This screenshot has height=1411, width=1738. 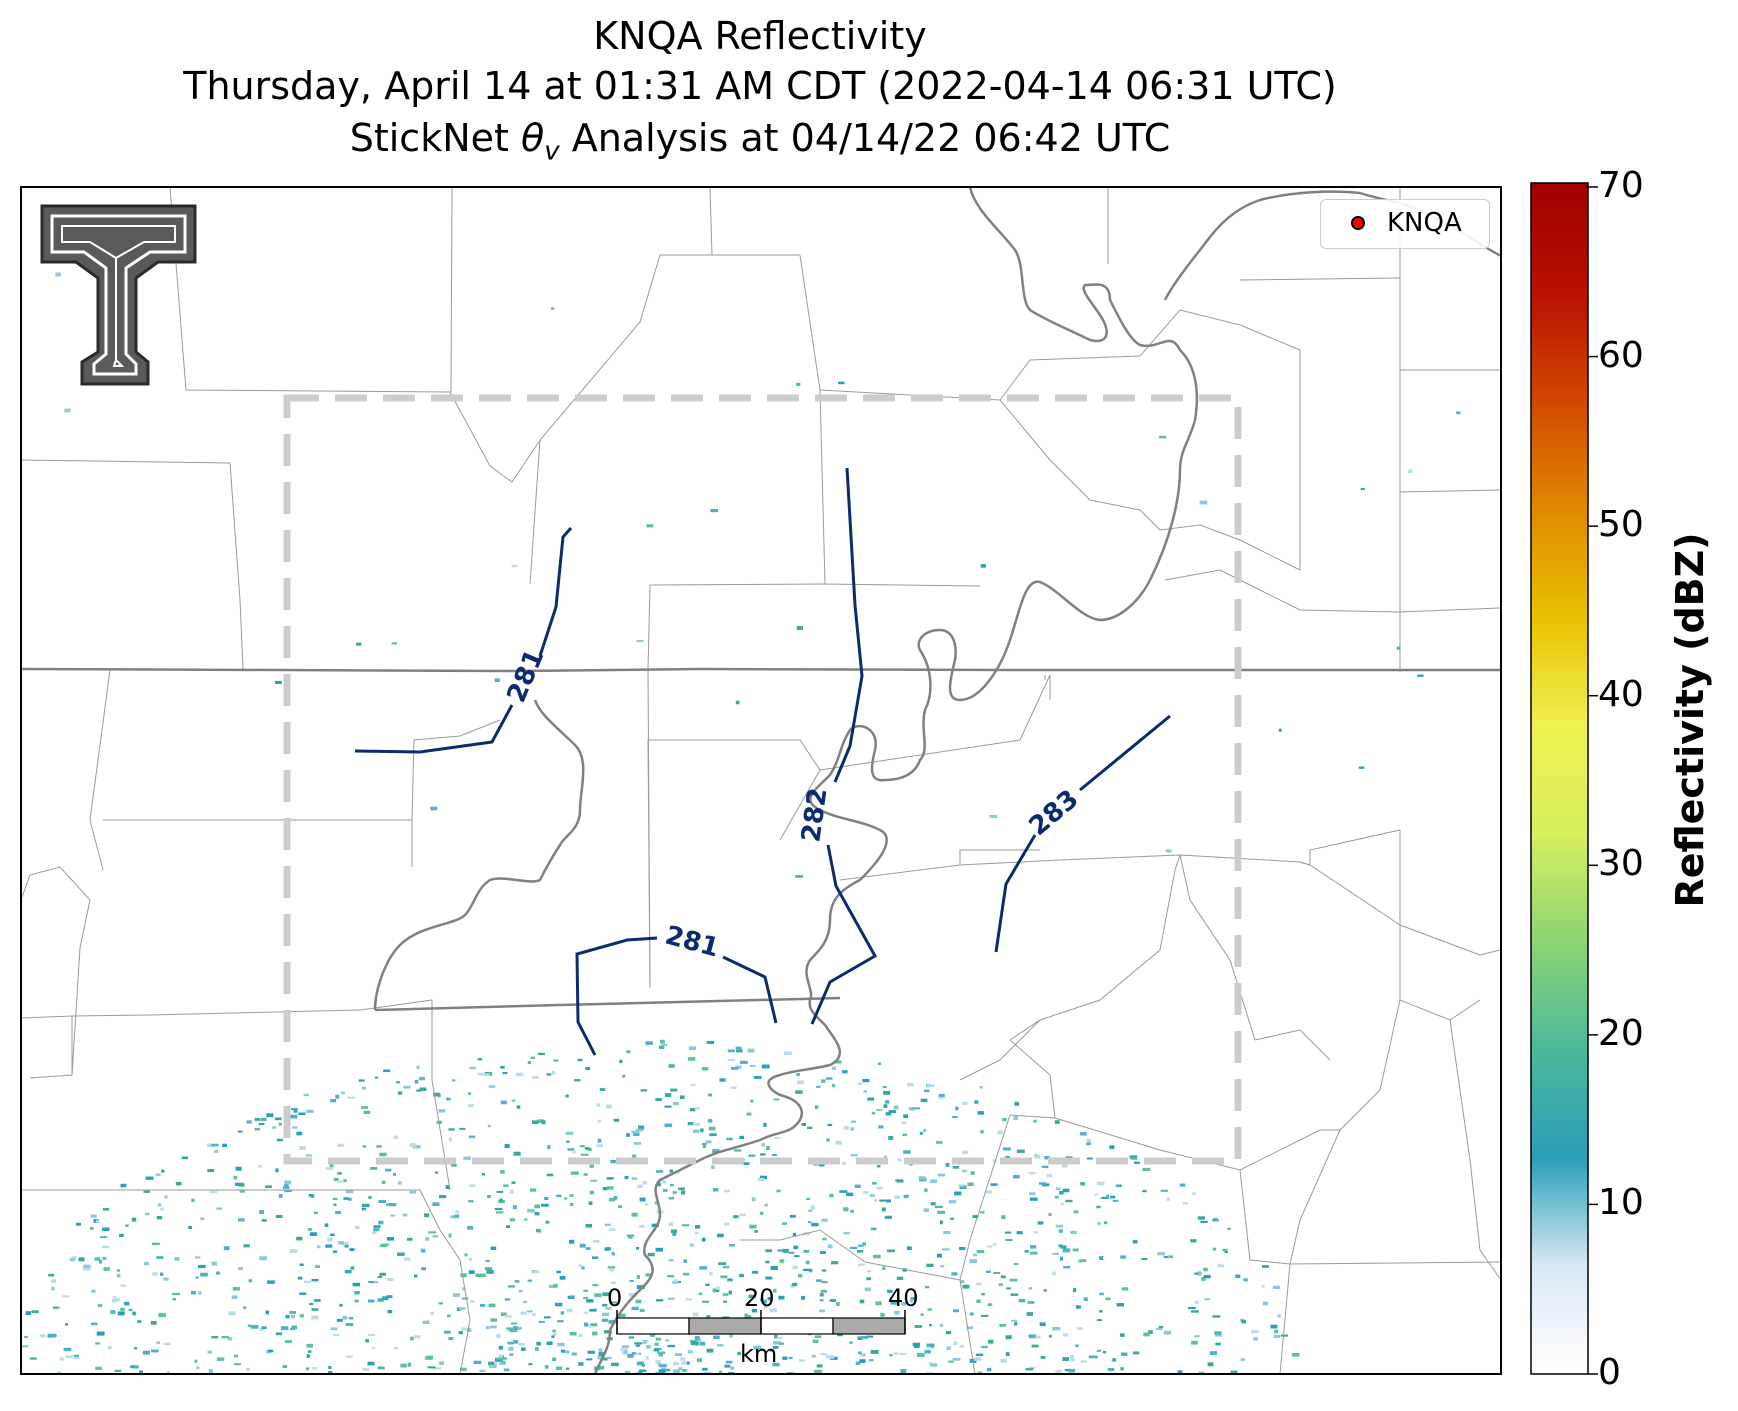 I want to click on colorbar-bar, so click(x=1559, y=778).